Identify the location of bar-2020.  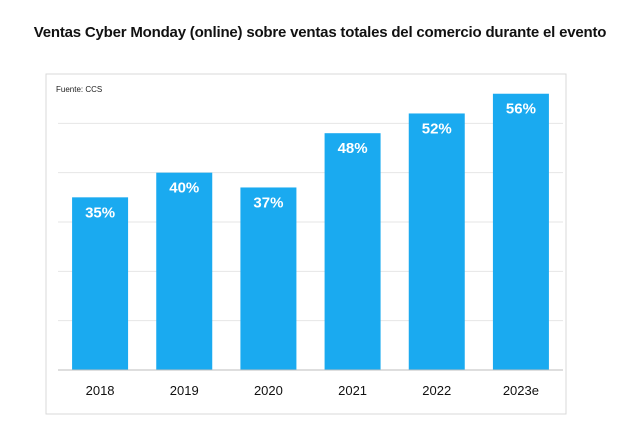
(268, 278).